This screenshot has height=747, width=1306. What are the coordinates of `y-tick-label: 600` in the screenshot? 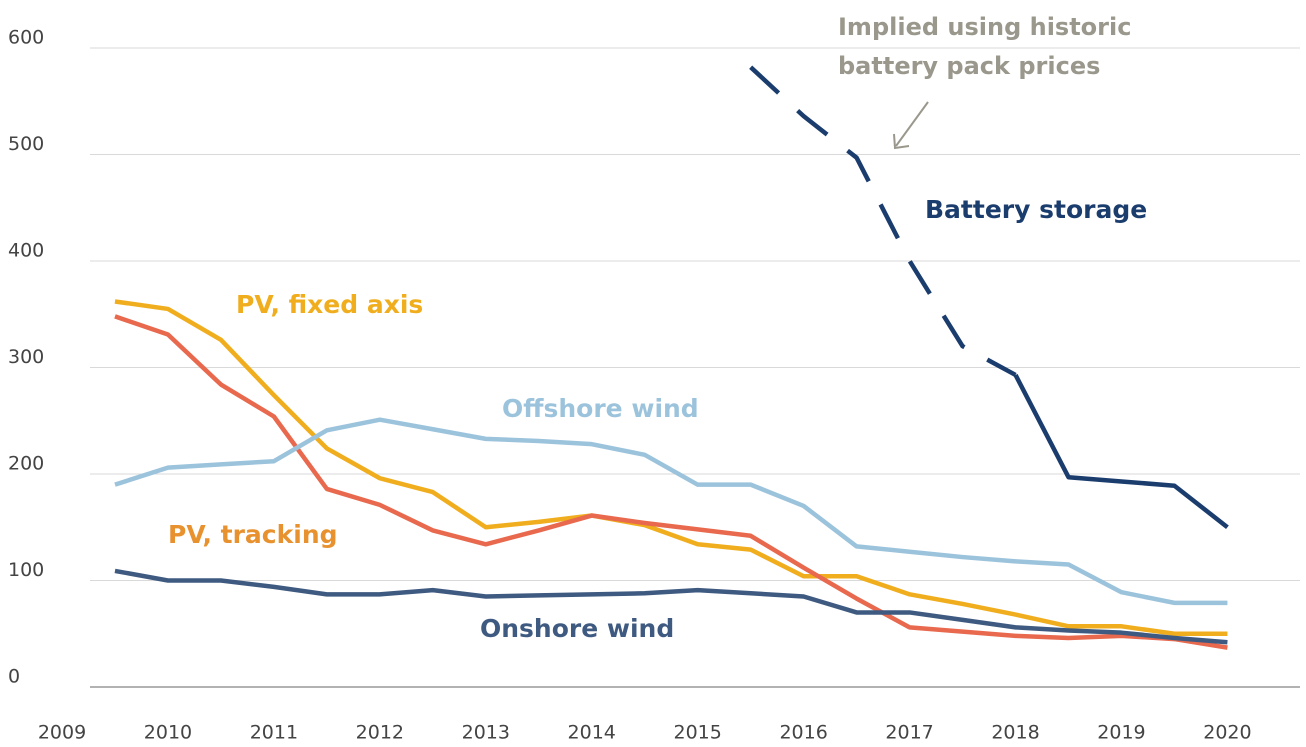 It's located at (26, 38).